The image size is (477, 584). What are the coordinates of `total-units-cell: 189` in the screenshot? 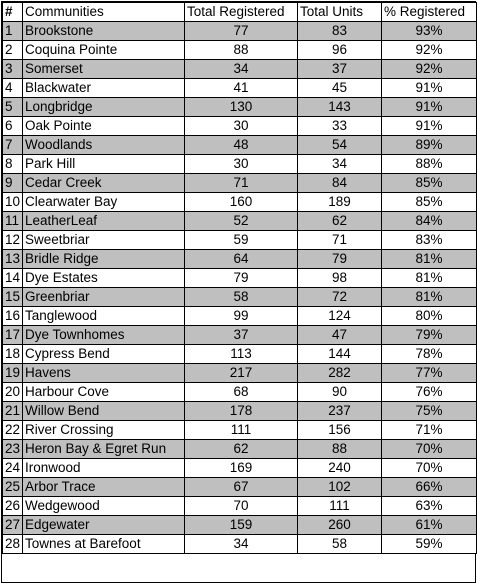 It's located at (339, 202).